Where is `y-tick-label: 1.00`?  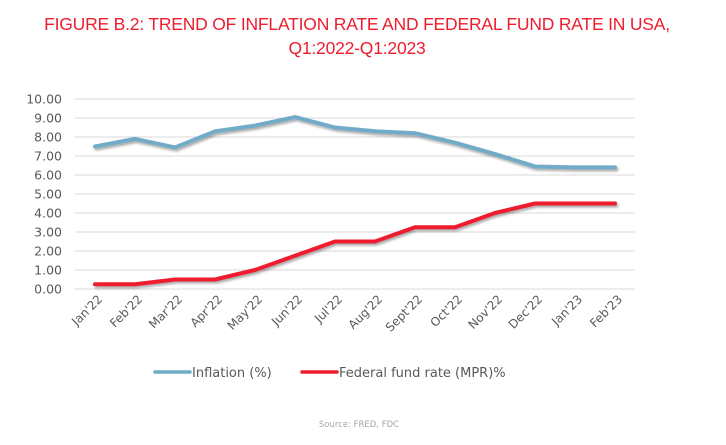 y-tick-label: 1.00 is located at coordinates (48, 270).